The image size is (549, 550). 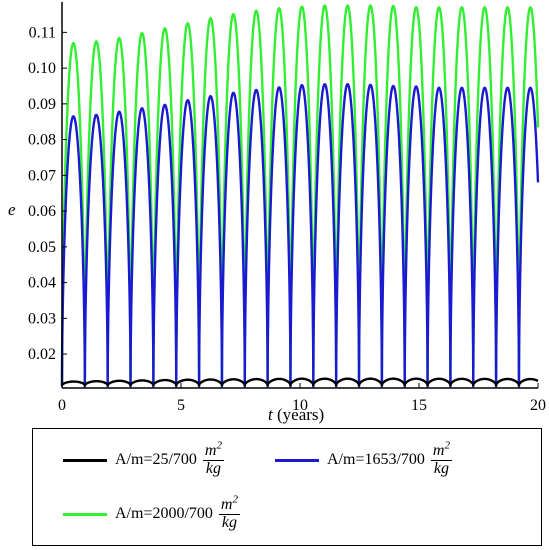 What do you see at coordinates (42, 354) in the screenshot?
I see `y-tick-label: 0.02` at bounding box center [42, 354].